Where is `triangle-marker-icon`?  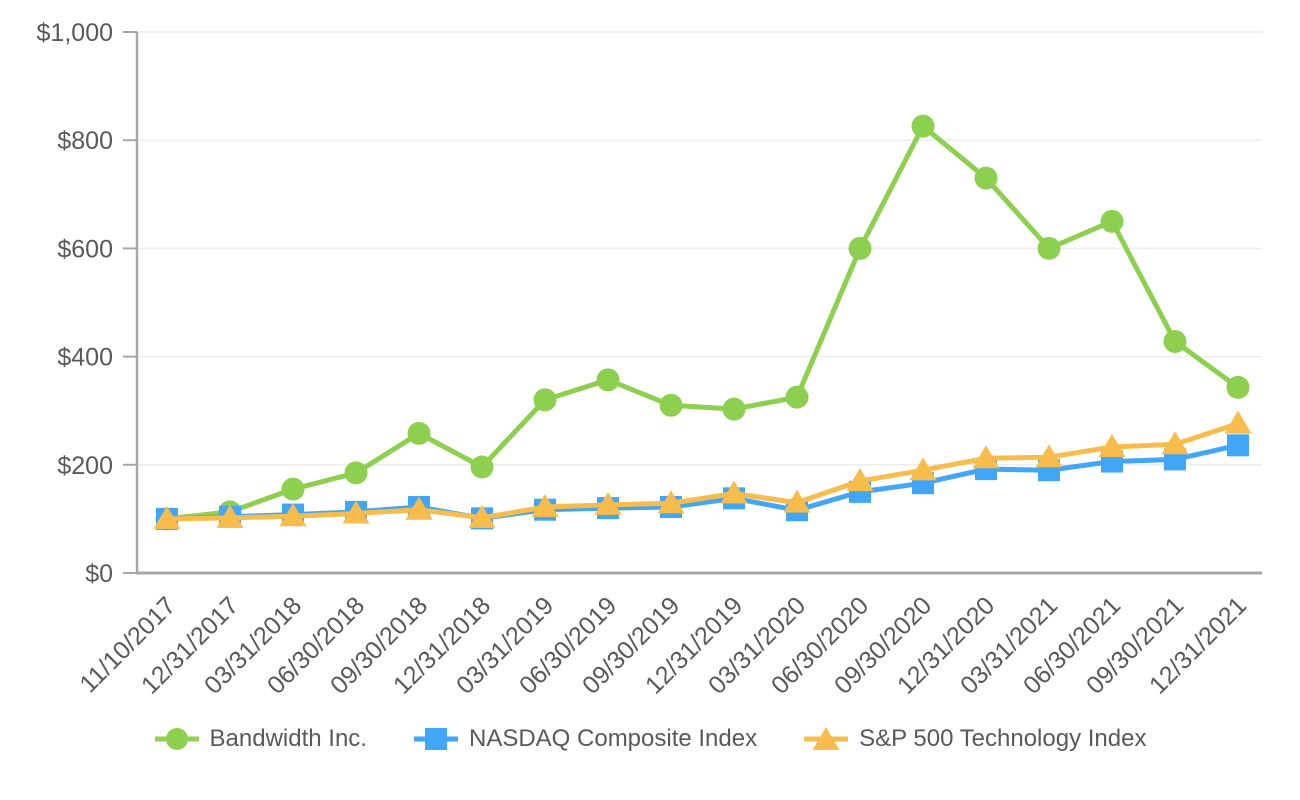 triangle-marker-icon is located at coordinates (826, 739).